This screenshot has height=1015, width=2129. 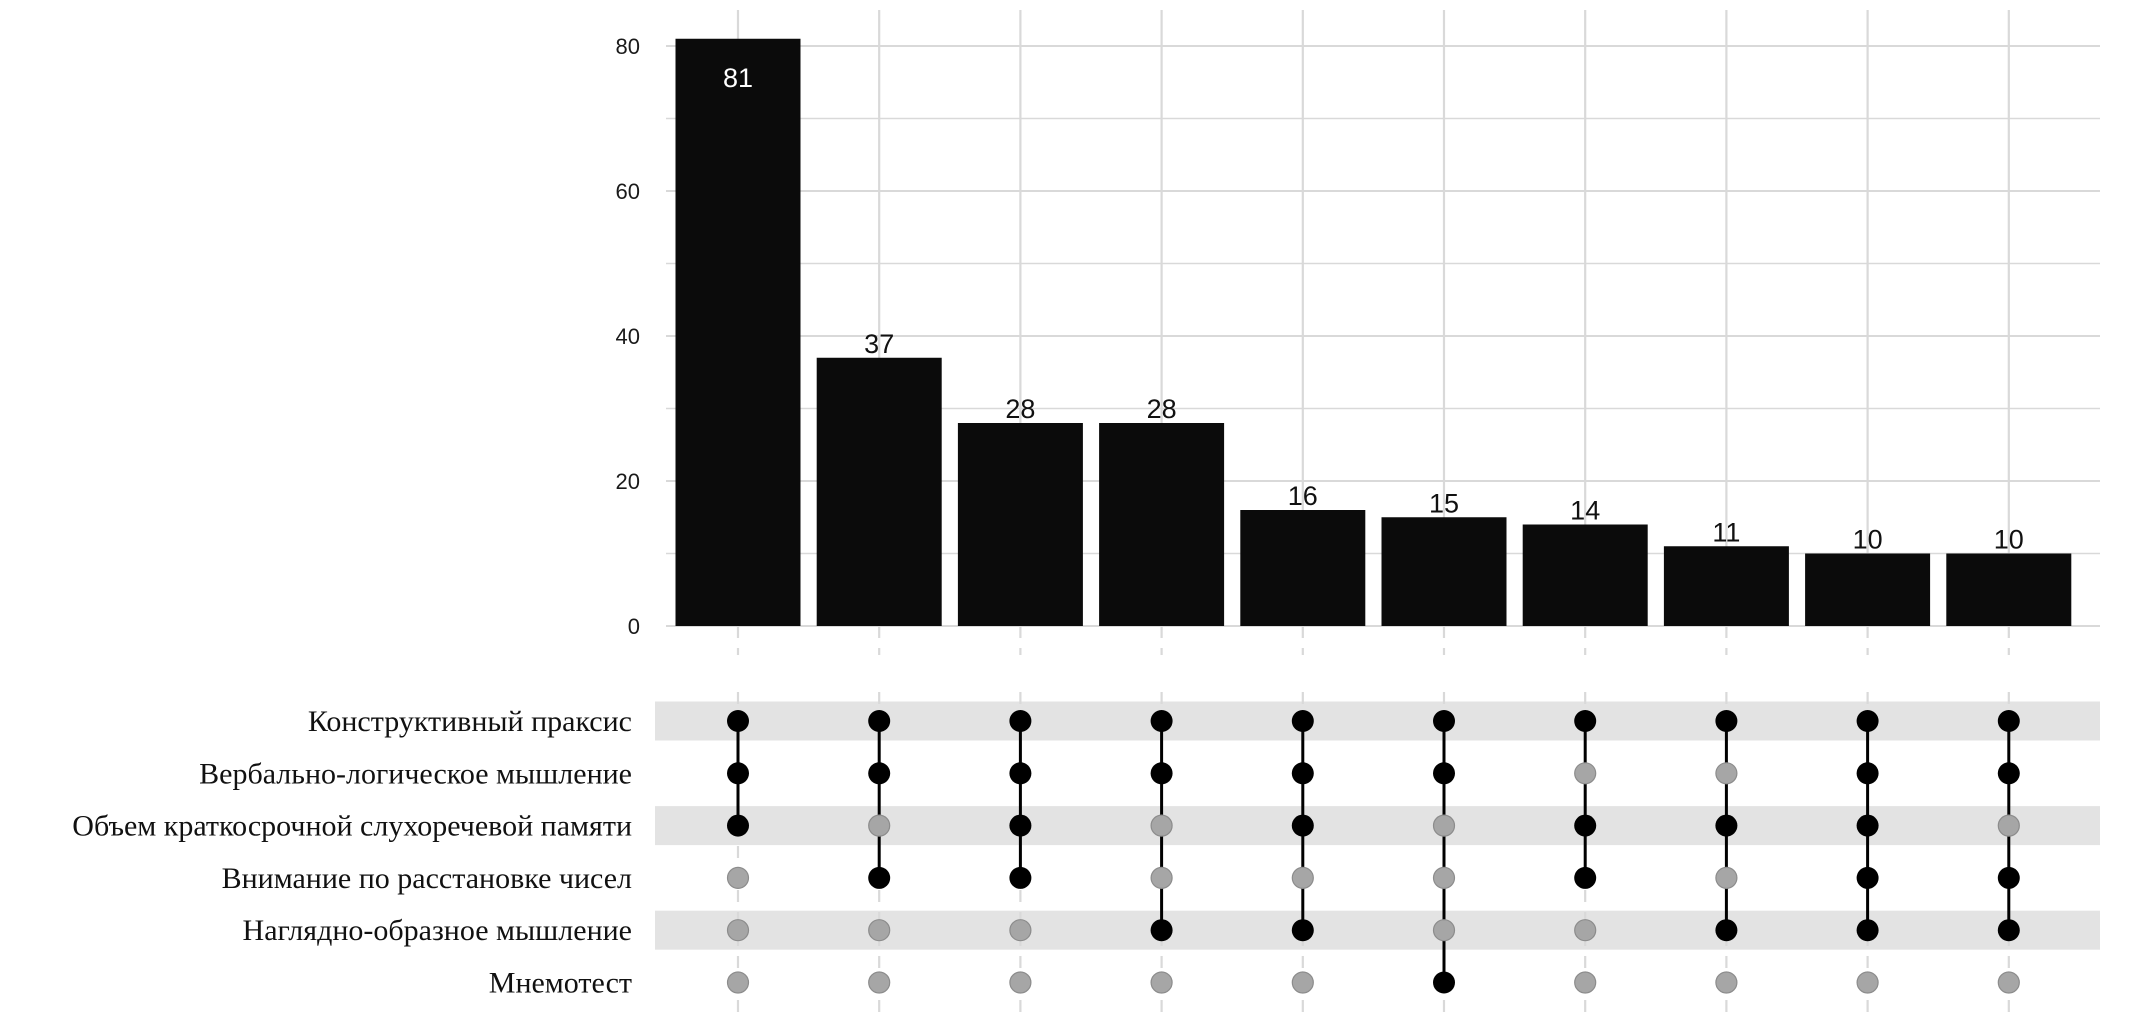 I want to click on y-tick-label: 80, so click(x=628, y=46).